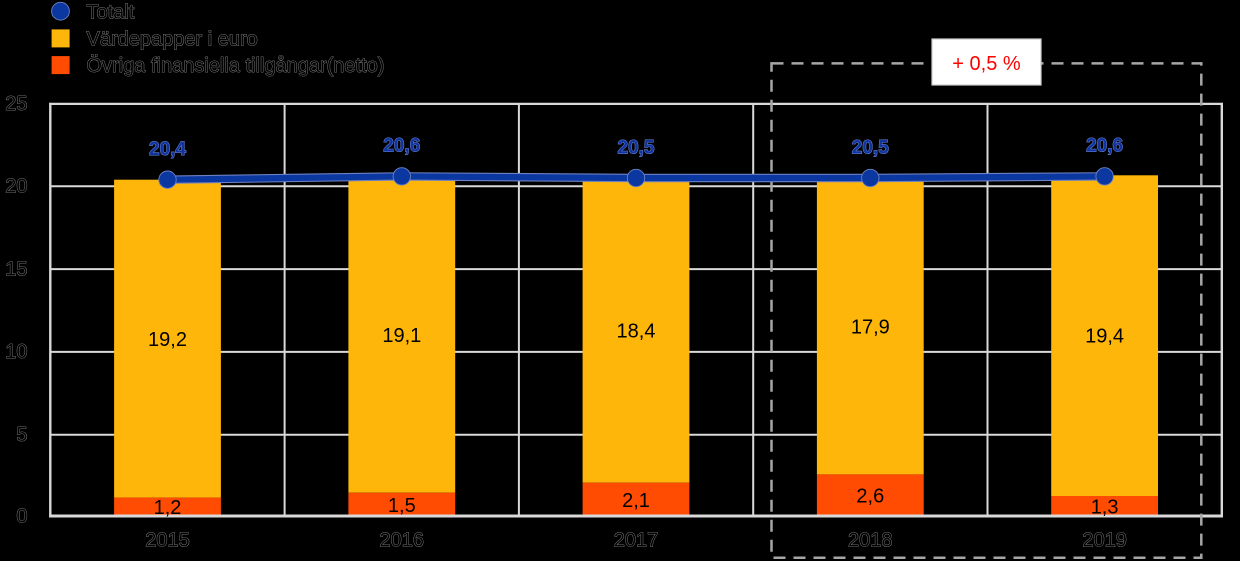  Describe the element at coordinates (16, 104) in the screenshot. I see `svg-text: 25` at that location.